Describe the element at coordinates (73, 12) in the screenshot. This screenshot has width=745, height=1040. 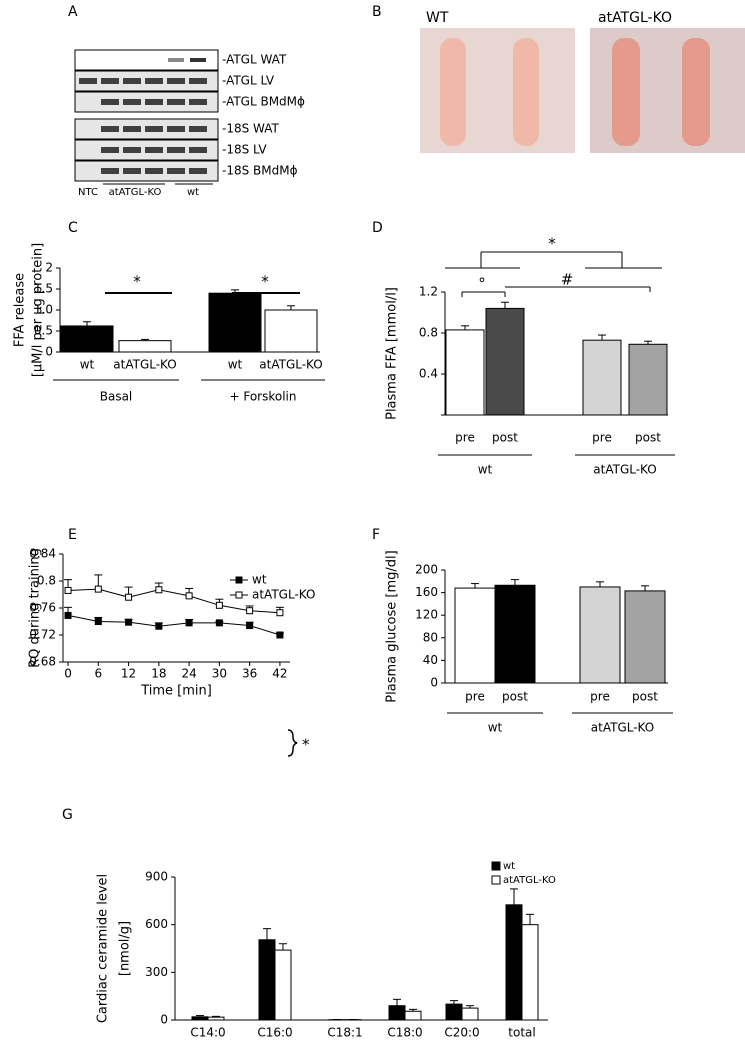
I see `panel-letter: A` at that location.